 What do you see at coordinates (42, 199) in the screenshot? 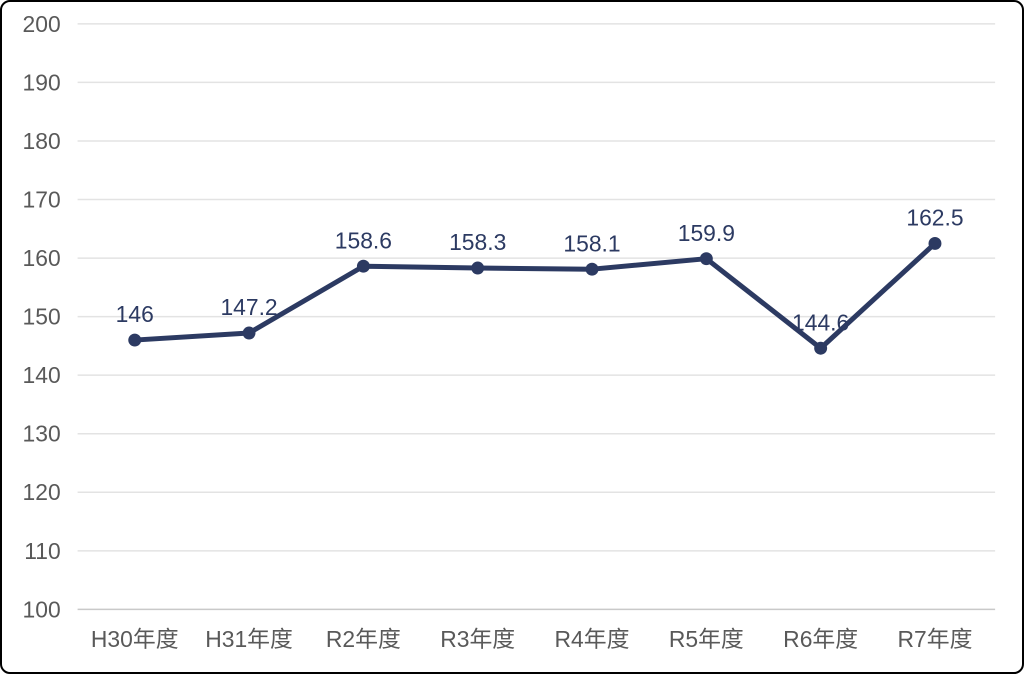
I see `y-axis-tick-label: 170` at bounding box center [42, 199].